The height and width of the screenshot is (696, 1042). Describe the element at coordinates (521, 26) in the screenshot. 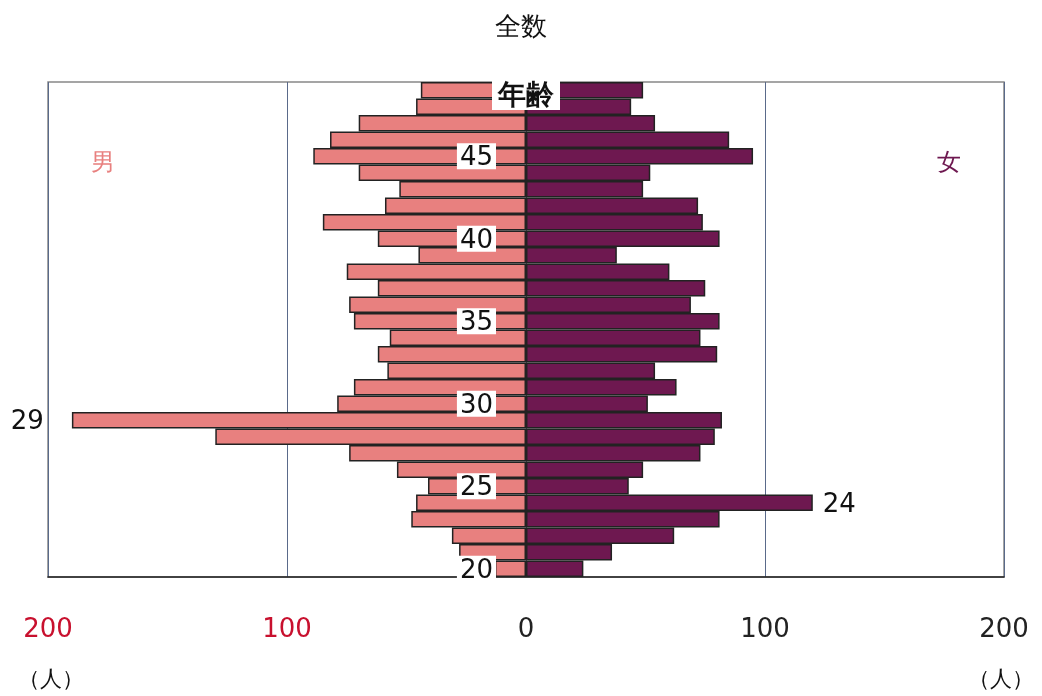

I see `chart-title: 全数` at that location.